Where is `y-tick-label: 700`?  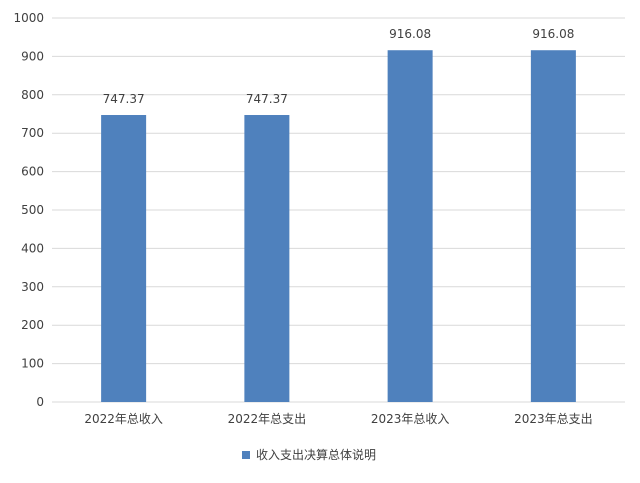
y-tick-label: 700 is located at coordinates (32, 133).